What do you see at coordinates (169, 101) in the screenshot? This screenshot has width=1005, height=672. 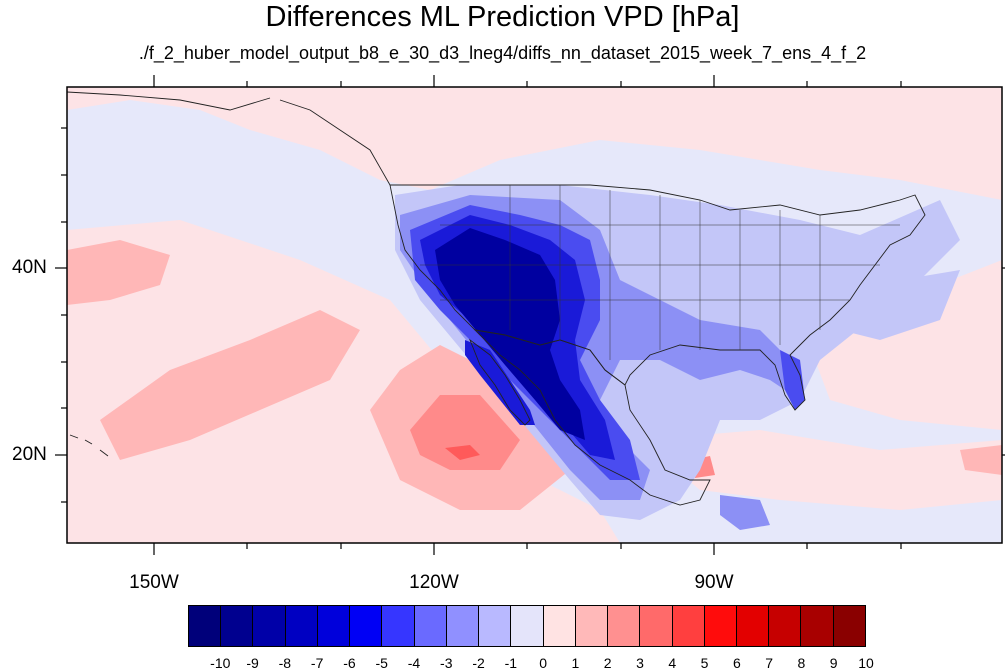 I see `alaska-coast-outline` at bounding box center [169, 101].